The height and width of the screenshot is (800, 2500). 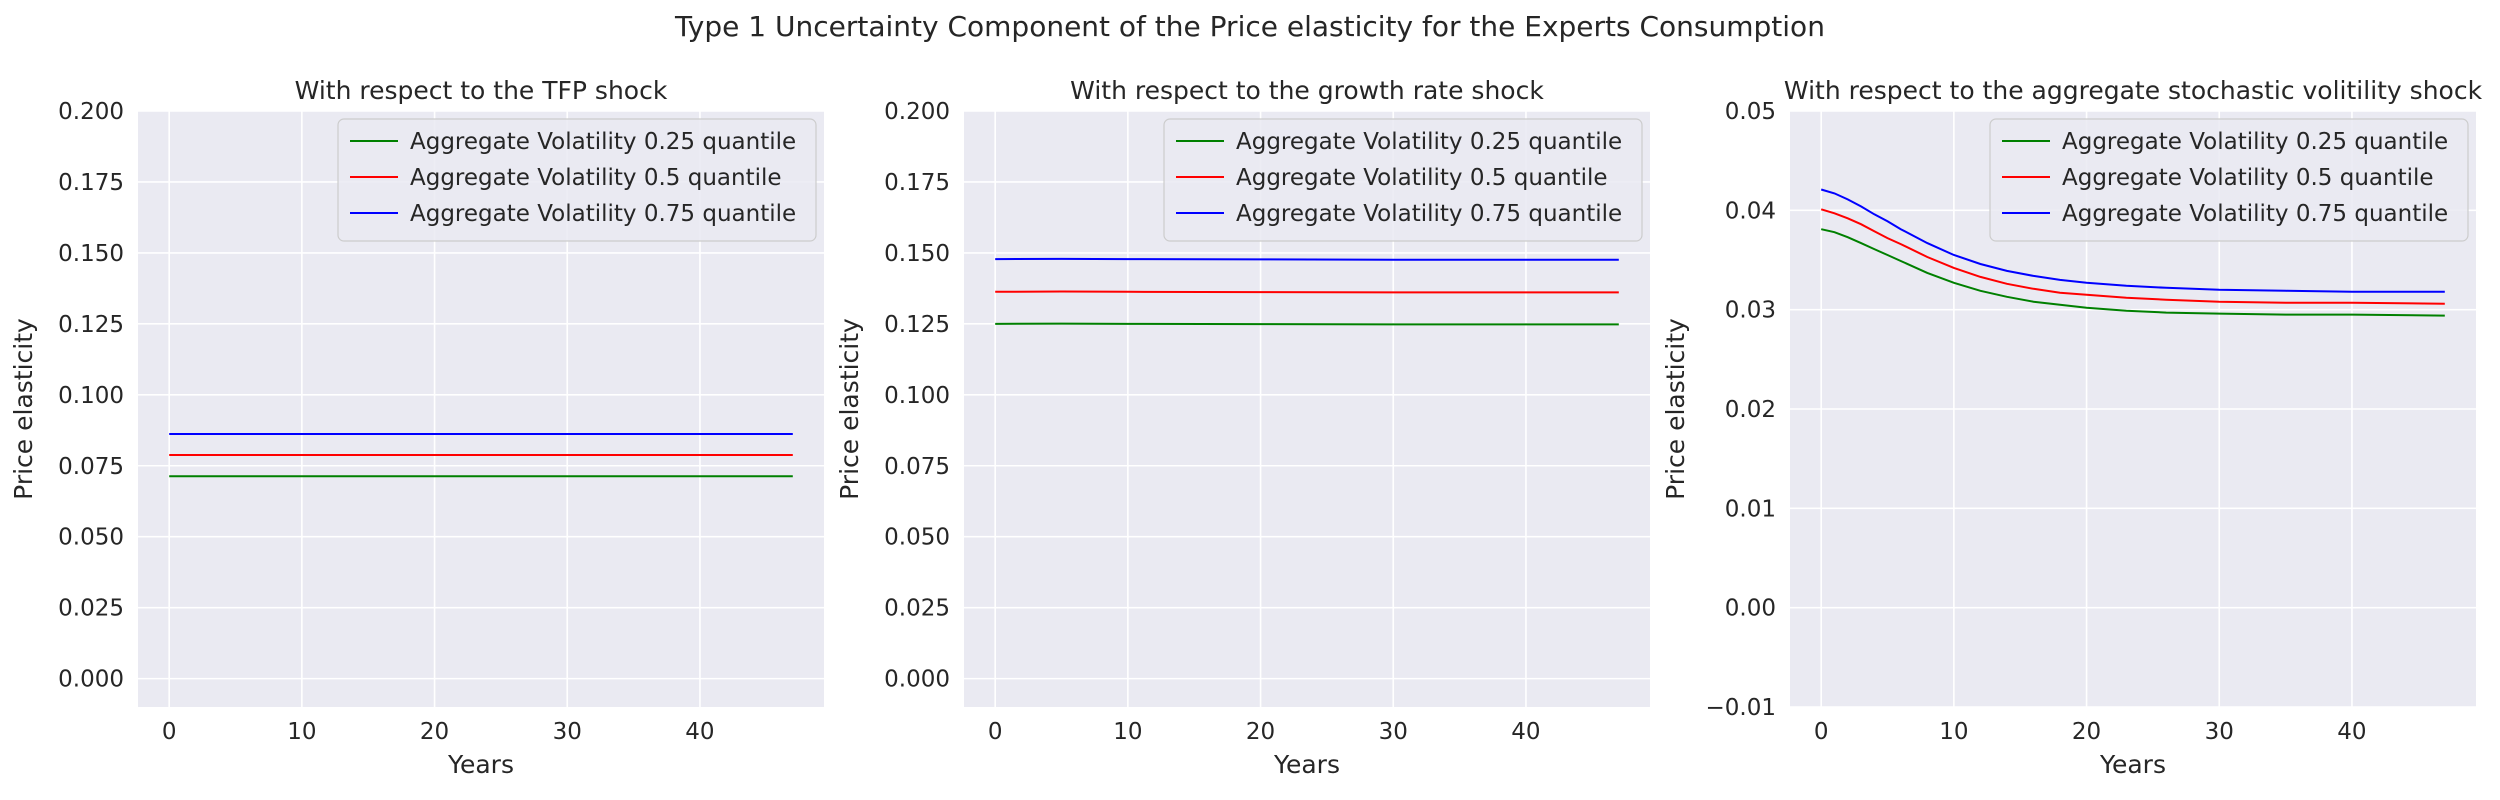 What do you see at coordinates (1750, 112) in the screenshot?
I see `y-tick-label: 0.05` at bounding box center [1750, 112].